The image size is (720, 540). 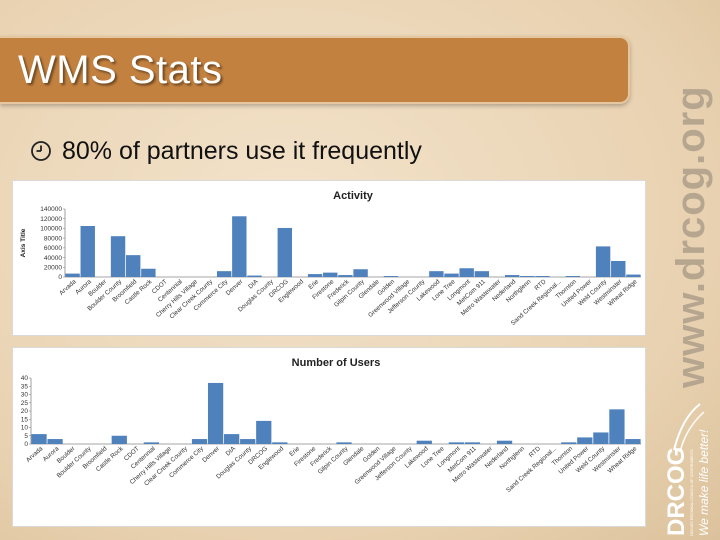 I want to click on y-tick-label: 40000, so click(x=53, y=258).